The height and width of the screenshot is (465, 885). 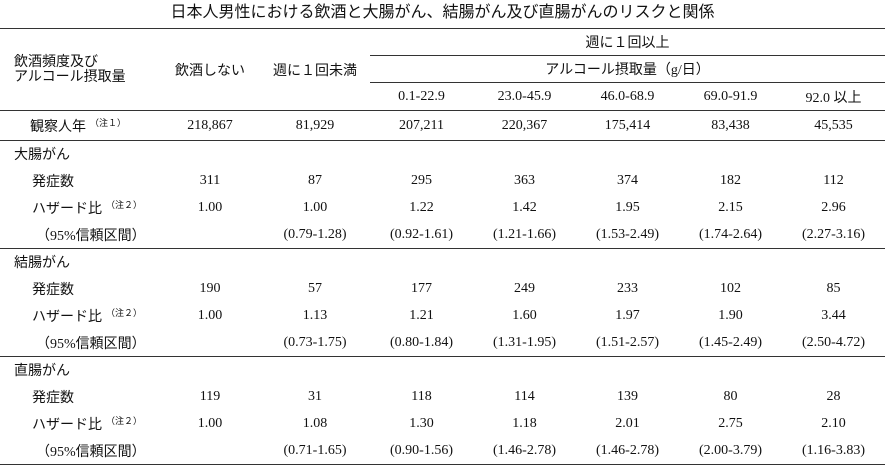 What do you see at coordinates (210, 396) in the screenshot?
I see `value-cell: 119` at bounding box center [210, 396].